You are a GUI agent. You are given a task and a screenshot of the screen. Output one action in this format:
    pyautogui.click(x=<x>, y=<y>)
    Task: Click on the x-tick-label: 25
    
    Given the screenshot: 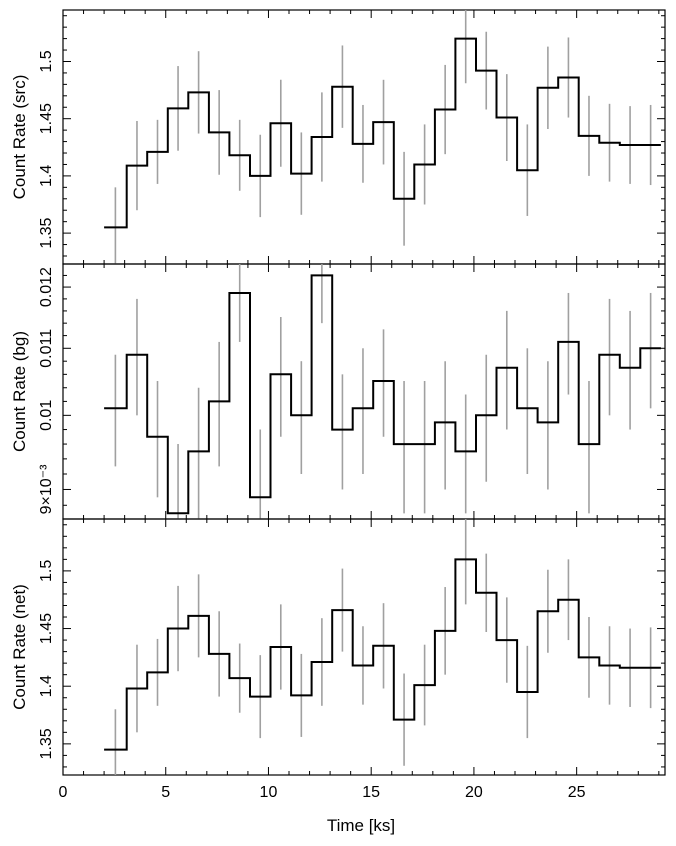 What is the action you would take?
    pyautogui.click(x=577, y=792)
    